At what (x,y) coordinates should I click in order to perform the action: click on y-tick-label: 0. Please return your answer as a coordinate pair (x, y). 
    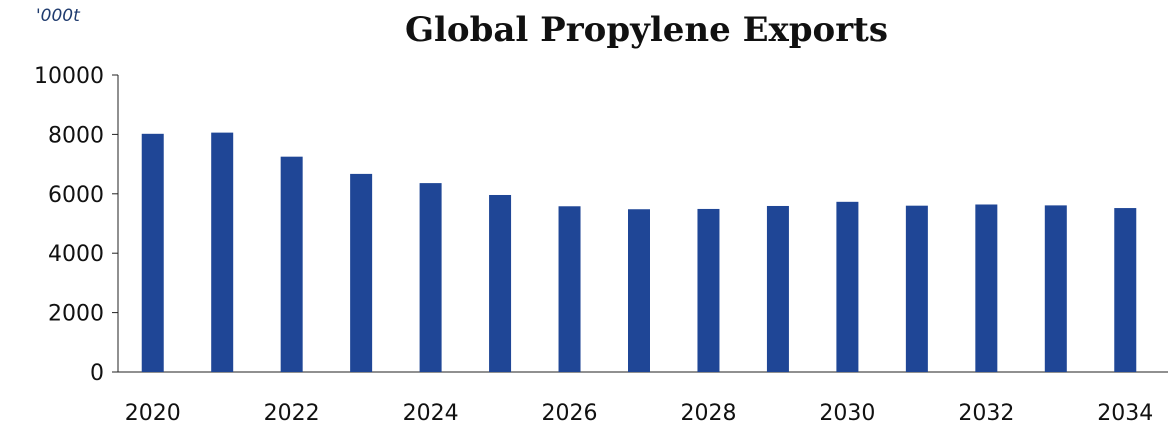
    Looking at the image, I should click on (97, 373).